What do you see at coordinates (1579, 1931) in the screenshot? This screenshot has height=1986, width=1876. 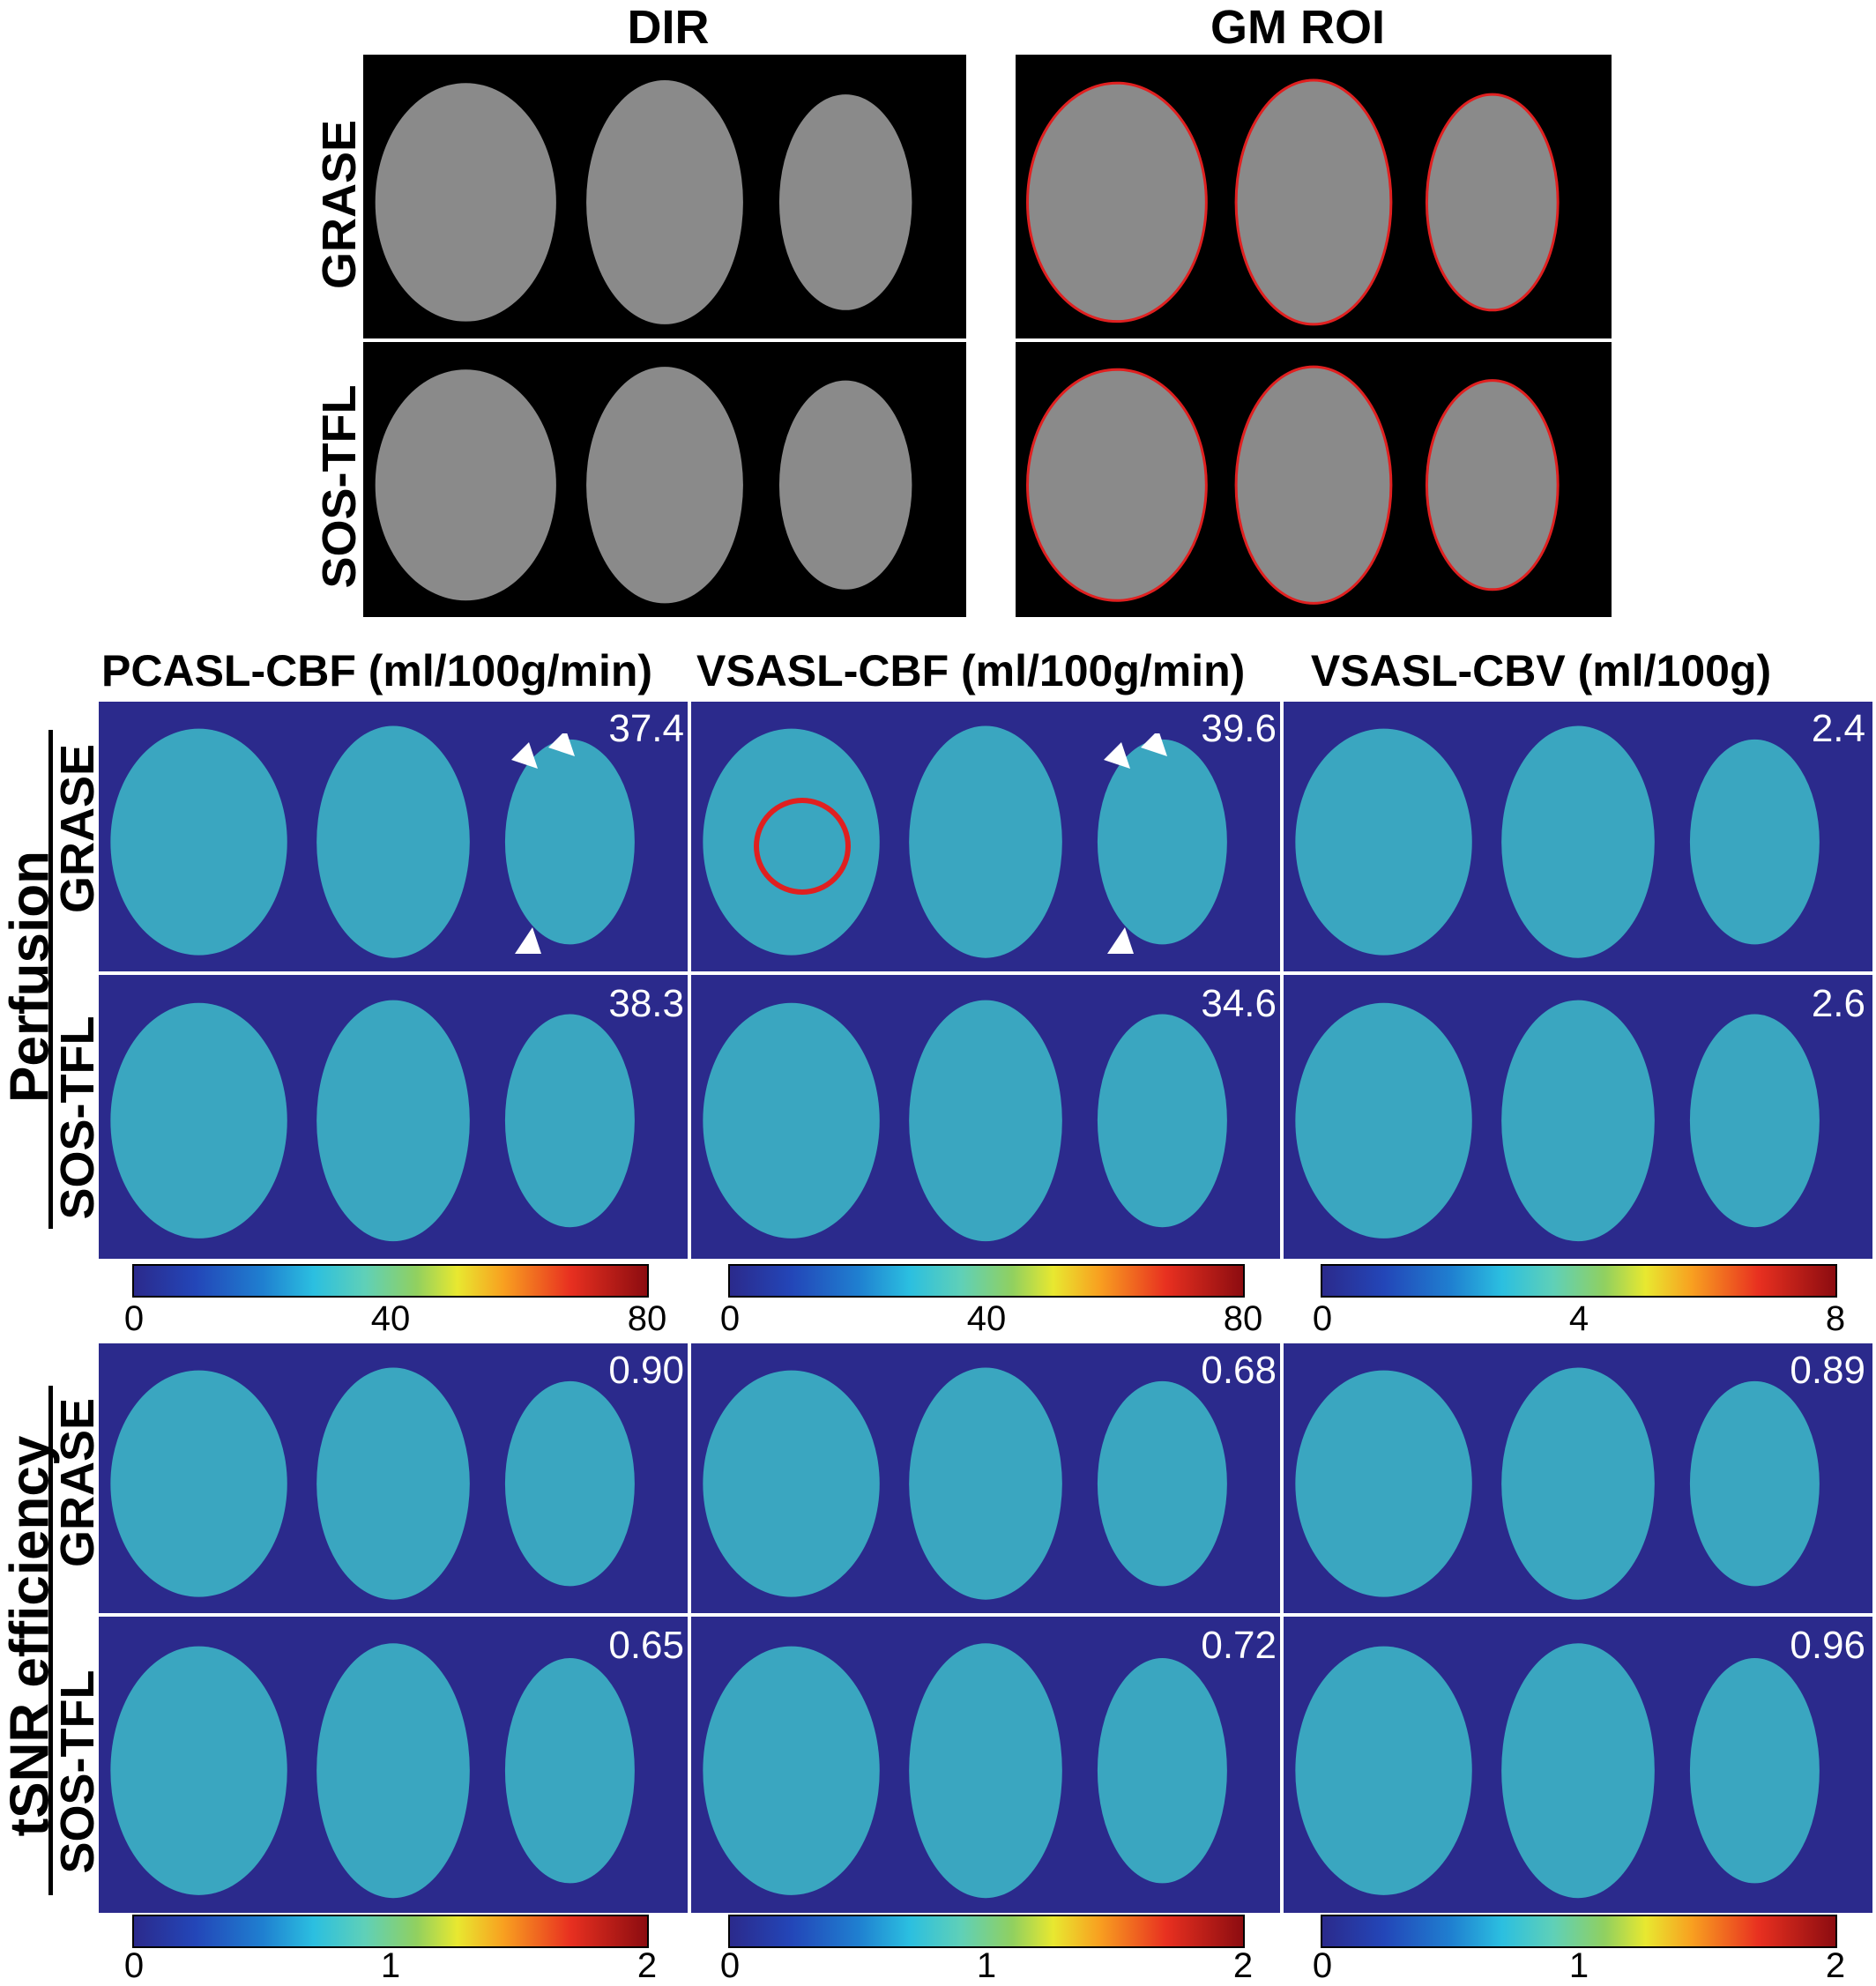 I see `colorbar-tsnr-vsasl-cbv` at bounding box center [1579, 1931].